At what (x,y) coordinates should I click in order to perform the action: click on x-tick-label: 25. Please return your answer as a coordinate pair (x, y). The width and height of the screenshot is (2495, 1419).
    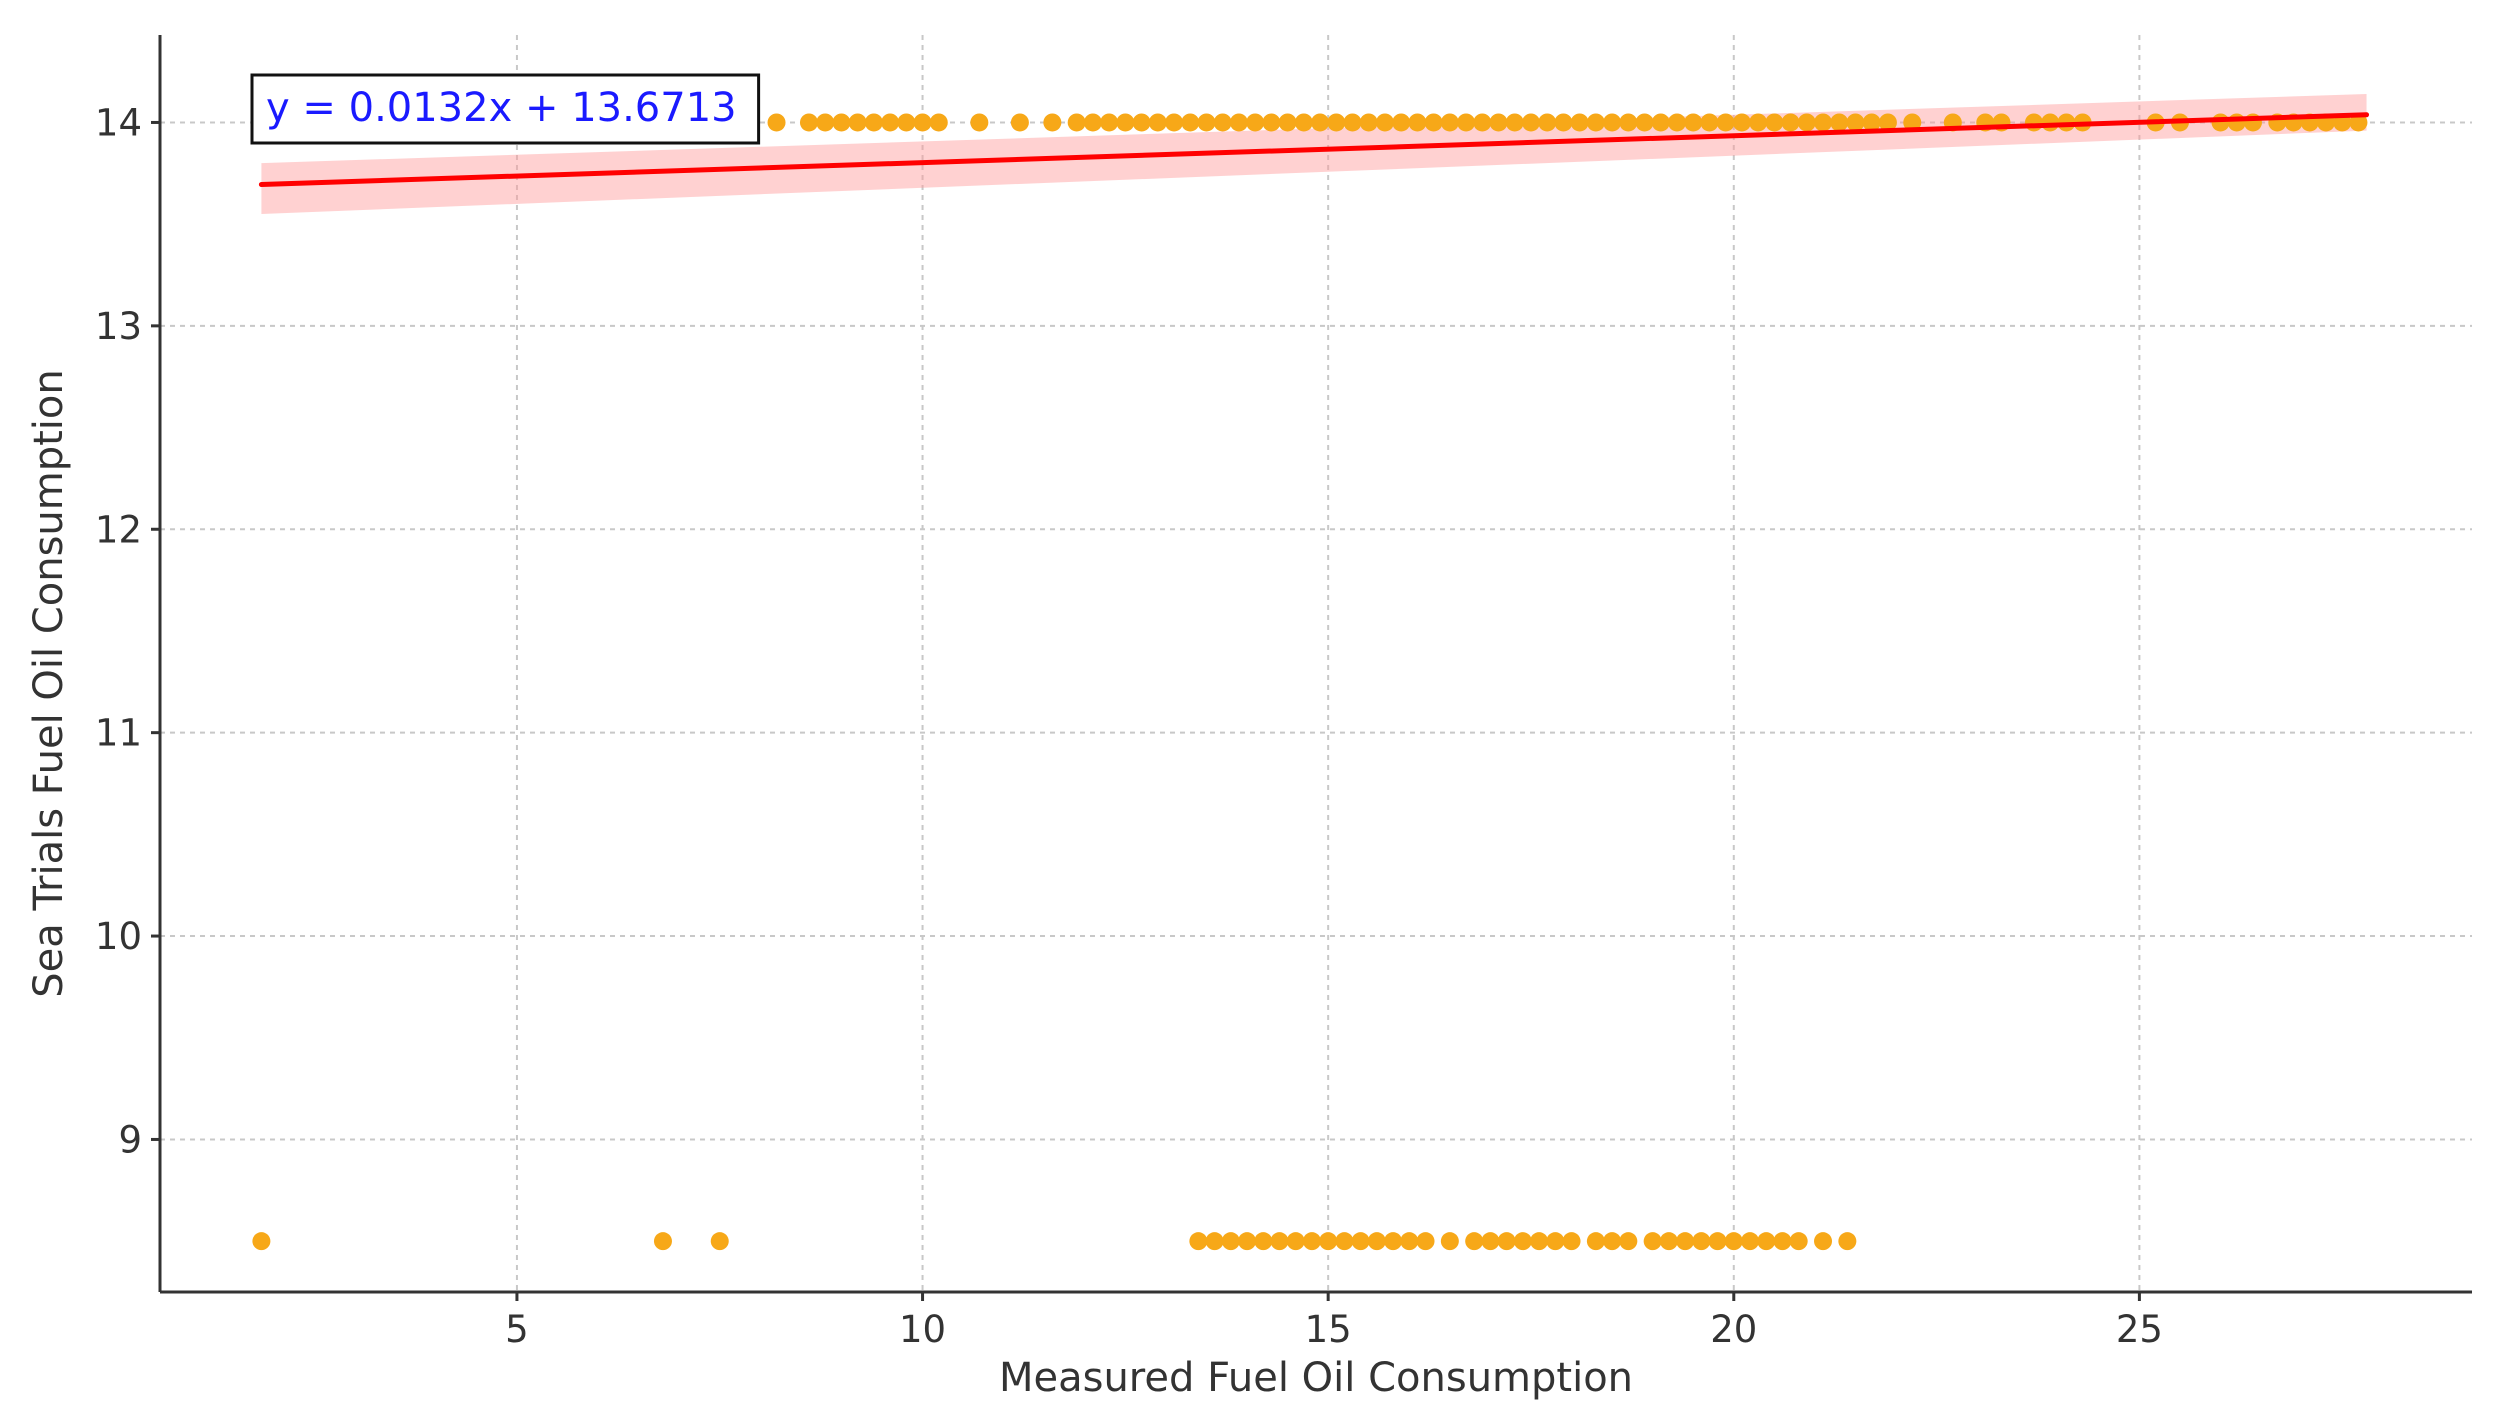
    Looking at the image, I should click on (2139, 1329).